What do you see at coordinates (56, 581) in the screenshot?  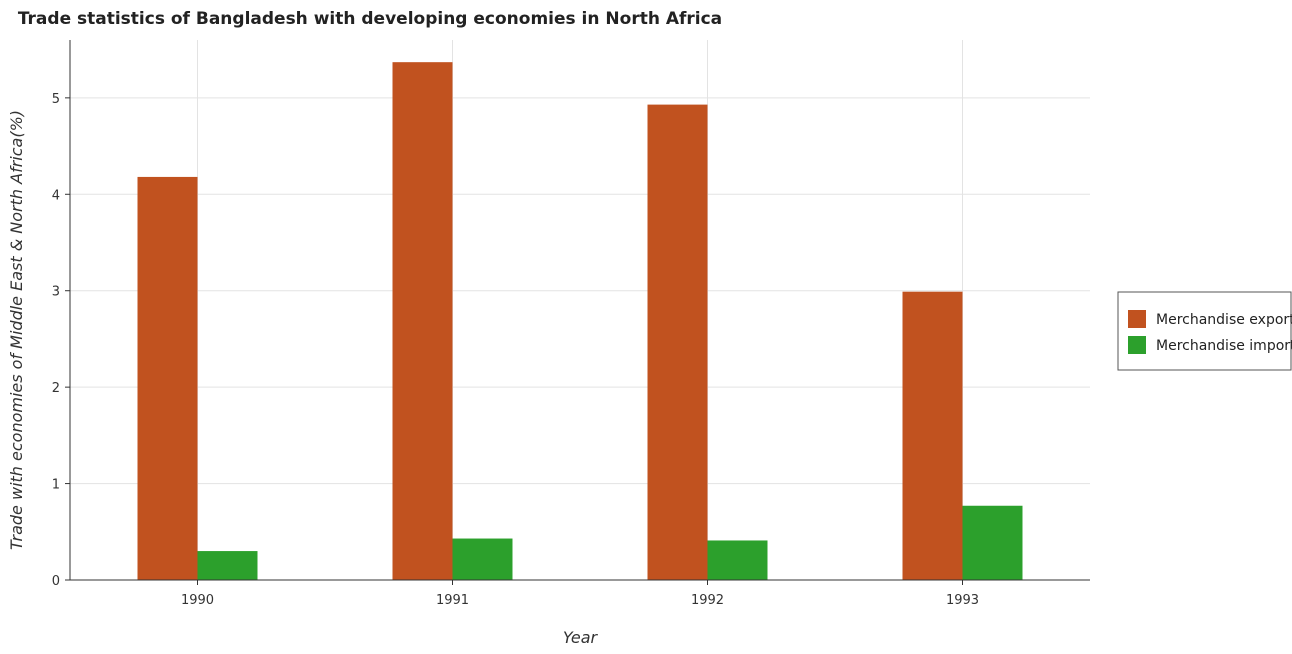 I see `y-tick-label: 0` at bounding box center [56, 581].